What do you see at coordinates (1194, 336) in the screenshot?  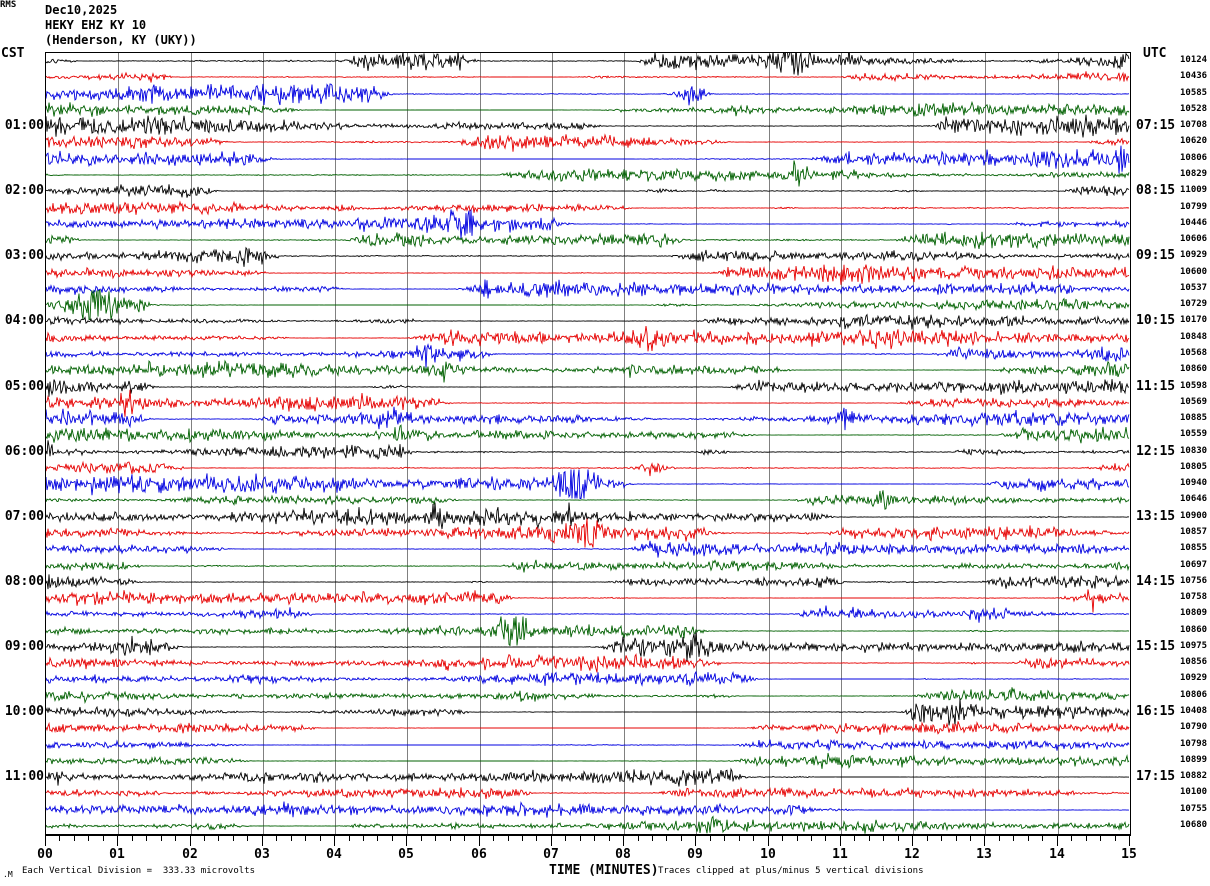 I see `rms-value: 10848` at bounding box center [1194, 336].